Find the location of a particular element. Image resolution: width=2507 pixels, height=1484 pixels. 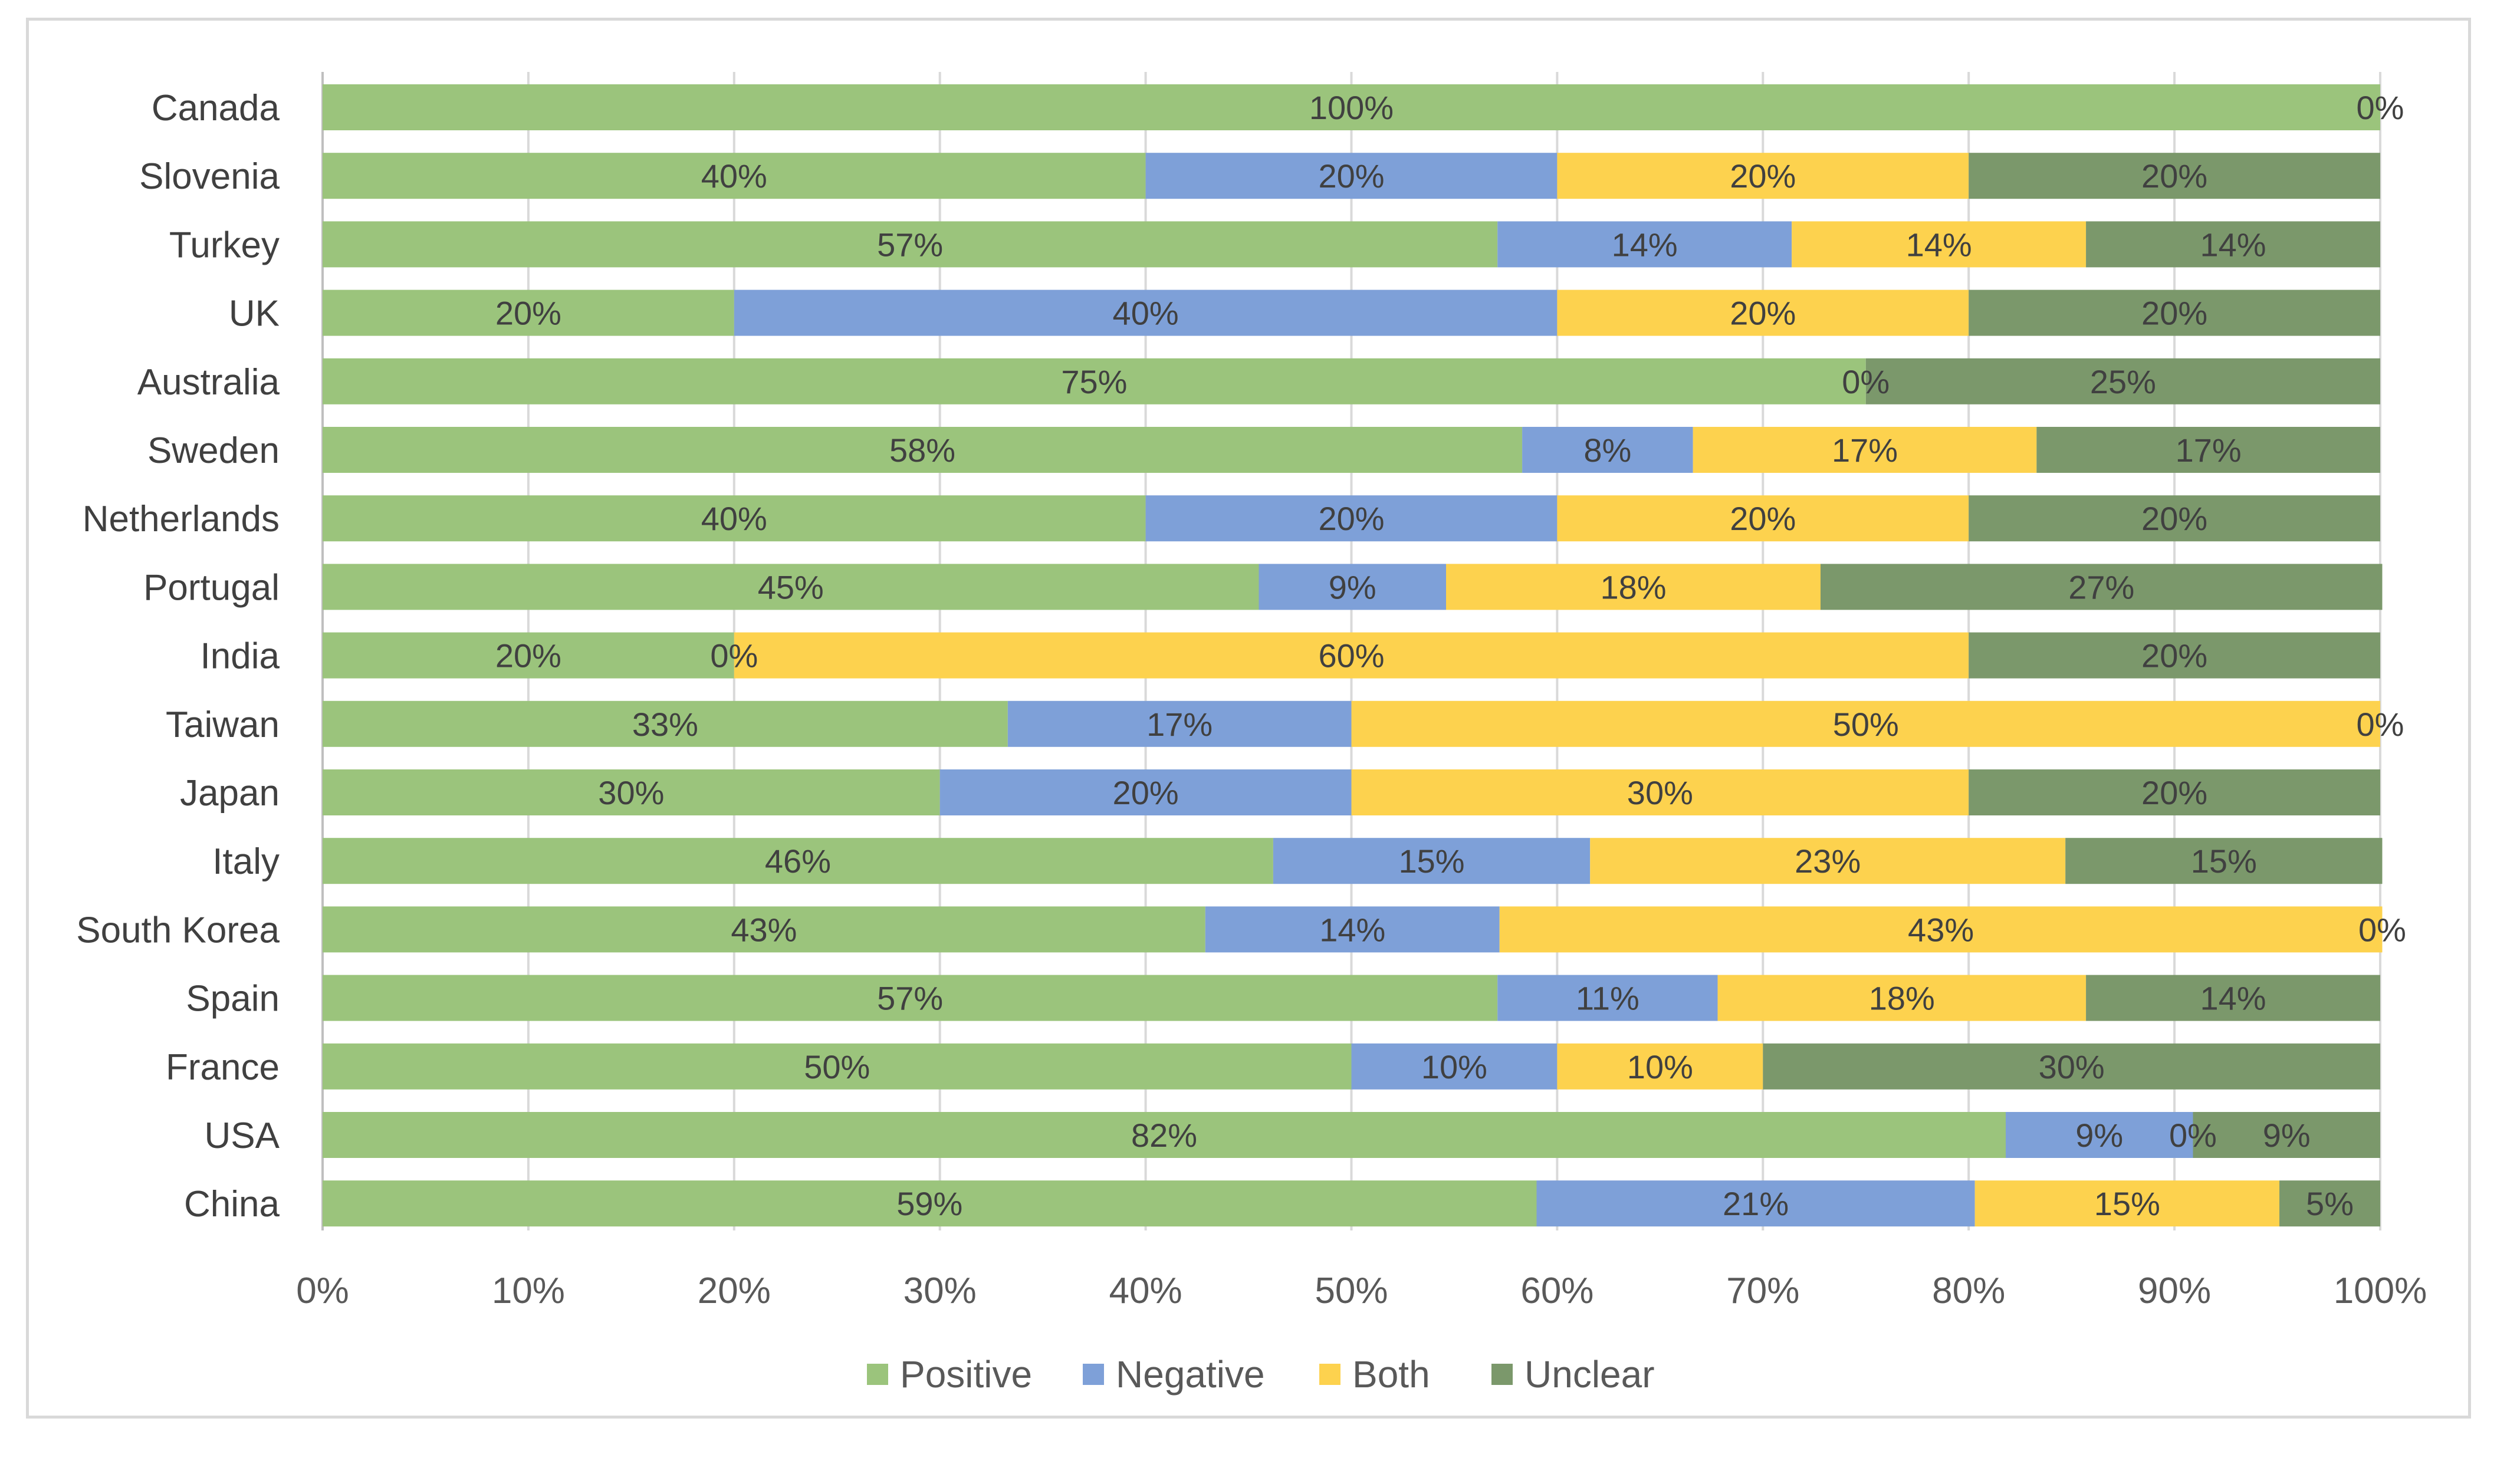

data-label-china-both: 15% is located at coordinates (2127, 1203).